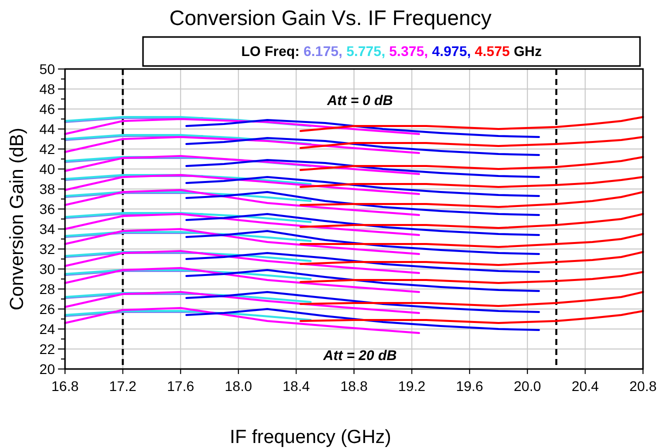 Image resolution: width=661 pixels, height=448 pixels. Describe the element at coordinates (528, 51) in the screenshot. I see `text: GHz` at that location.